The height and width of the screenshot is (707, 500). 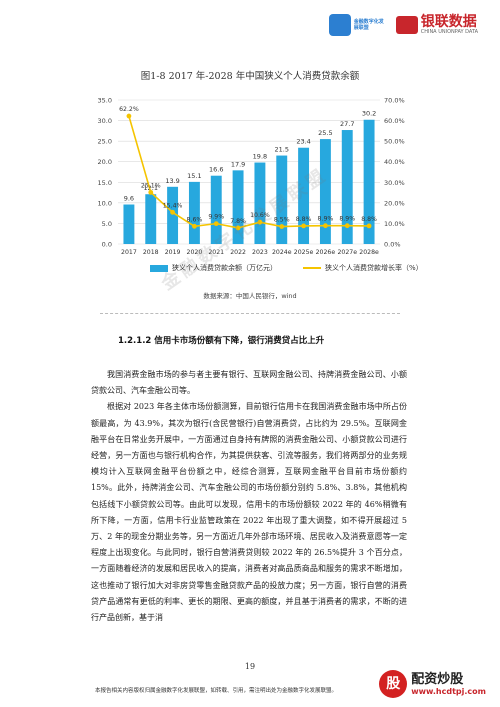 I want to click on y-left-tick-label: 35.0, so click(x=105, y=101).